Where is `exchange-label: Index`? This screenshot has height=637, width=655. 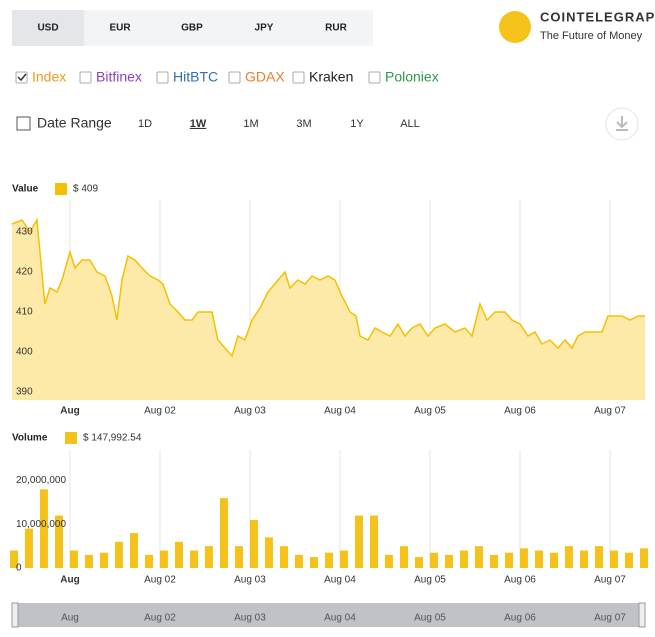
exchange-label: Index is located at coordinates (49, 77).